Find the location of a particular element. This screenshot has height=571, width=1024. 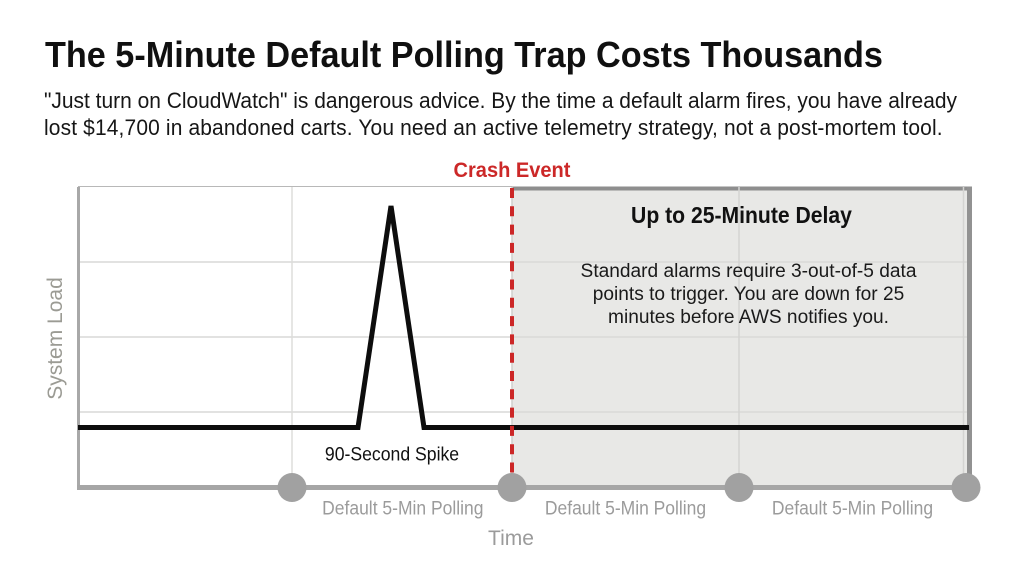

svg-text: Crash Event is located at coordinates (512, 171).